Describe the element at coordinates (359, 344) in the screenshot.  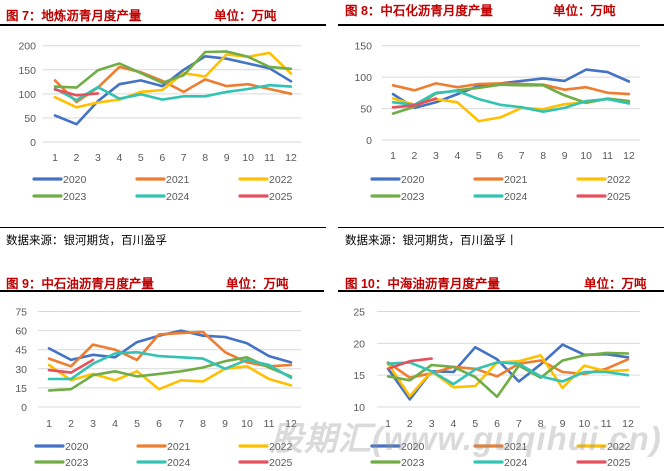
I see `y-tick-label: 20` at that location.